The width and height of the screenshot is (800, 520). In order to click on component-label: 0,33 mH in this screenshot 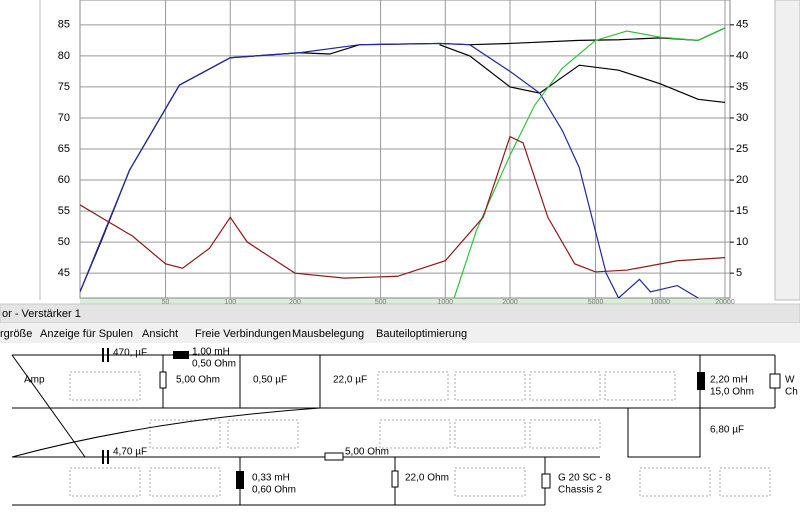, I will do `click(271, 478)`.